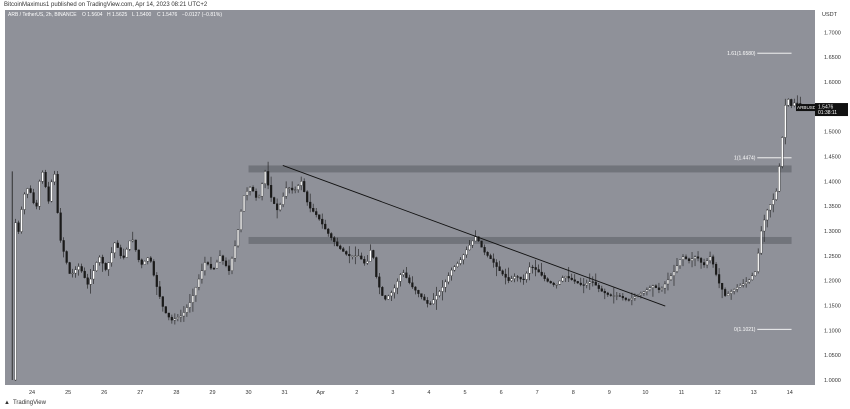 The image size is (850, 409). I want to click on last-price-value: 1.5476, so click(826, 108).